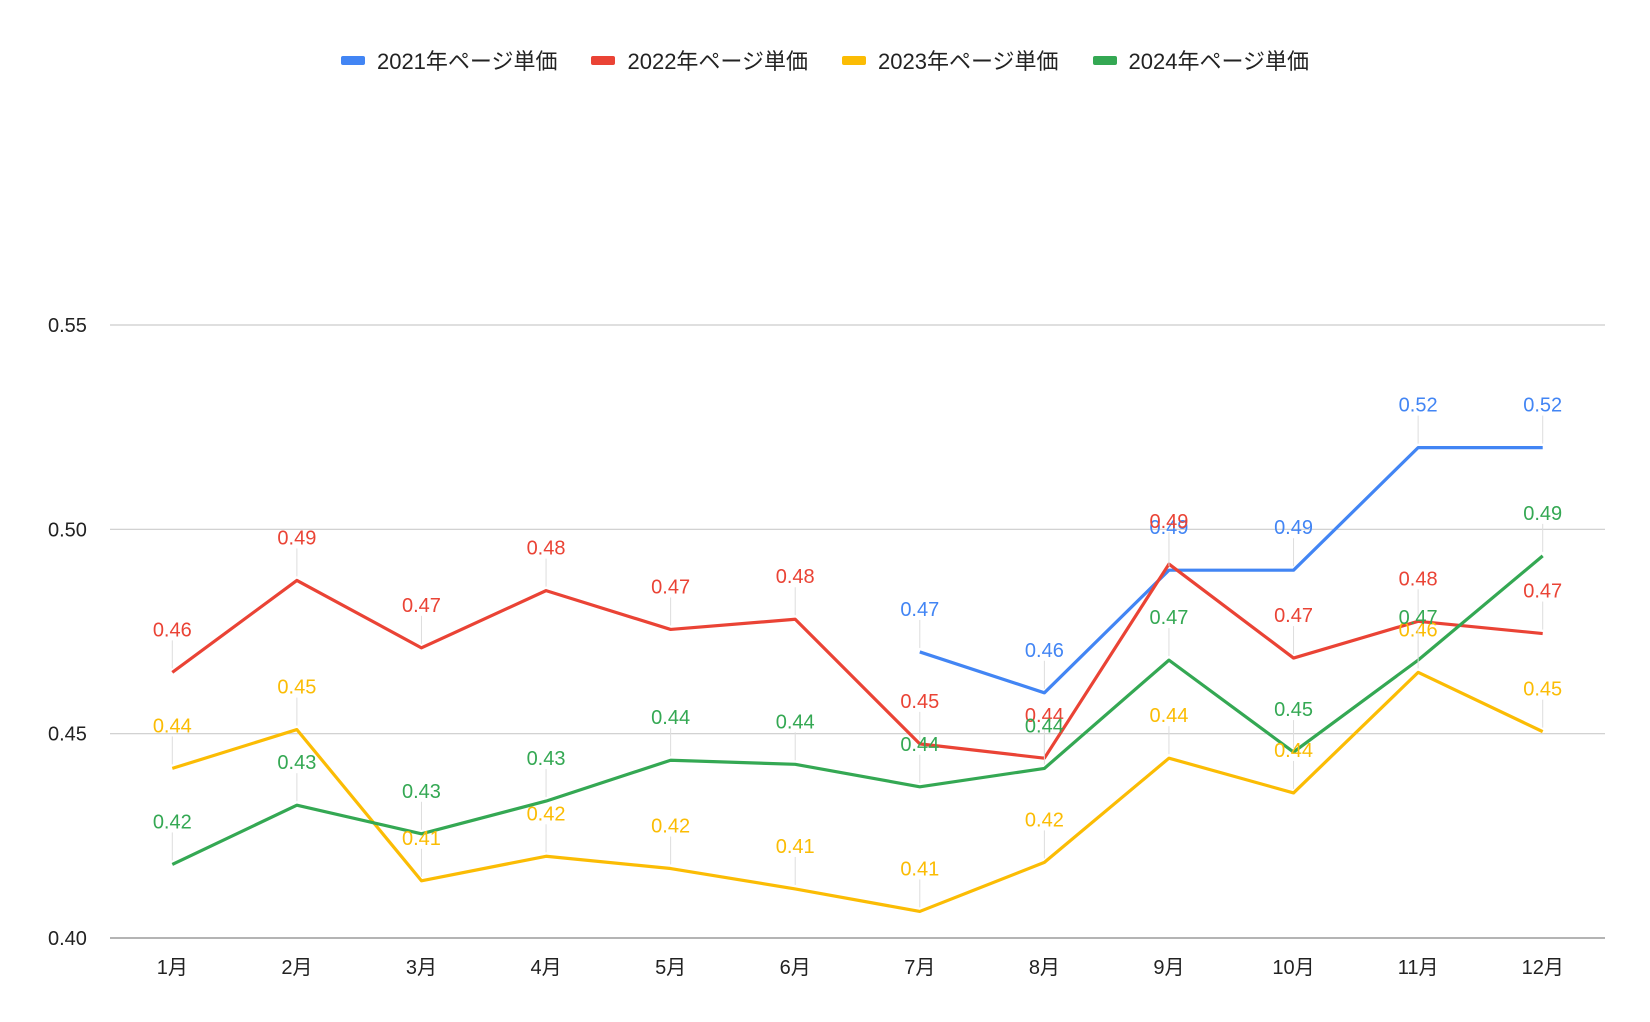 Image resolution: width=1650 pixels, height=1022 pixels. What do you see at coordinates (172, 968) in the screenshot?
I see `x-tick-label: 1月` at bounding box center [172, 968].